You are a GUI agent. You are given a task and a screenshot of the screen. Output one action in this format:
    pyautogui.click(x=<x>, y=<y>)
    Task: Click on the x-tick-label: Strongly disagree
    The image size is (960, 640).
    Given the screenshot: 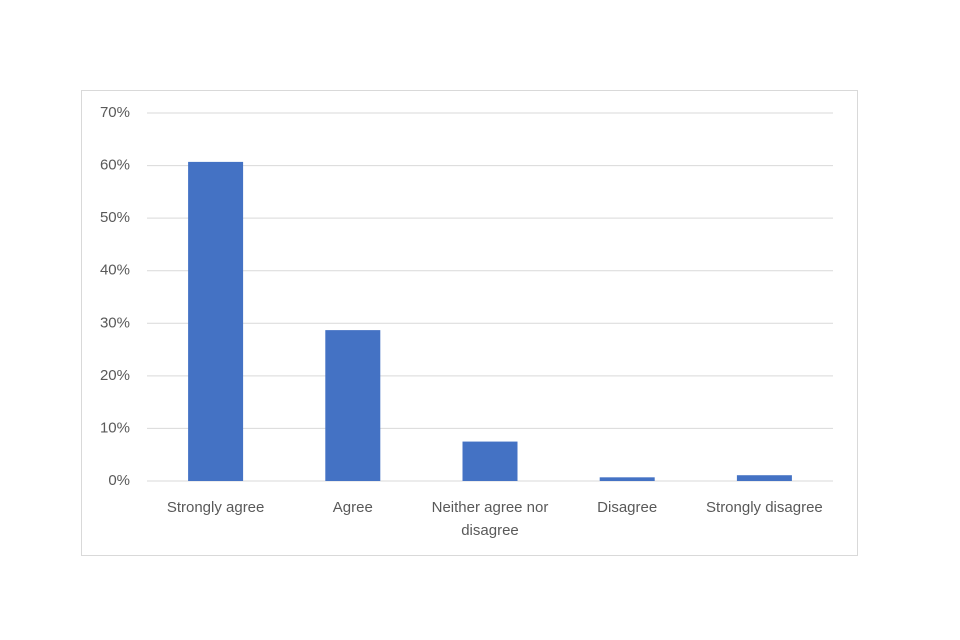 What is the action you would take?
    pyautogui.click(x=764, y=507)
    